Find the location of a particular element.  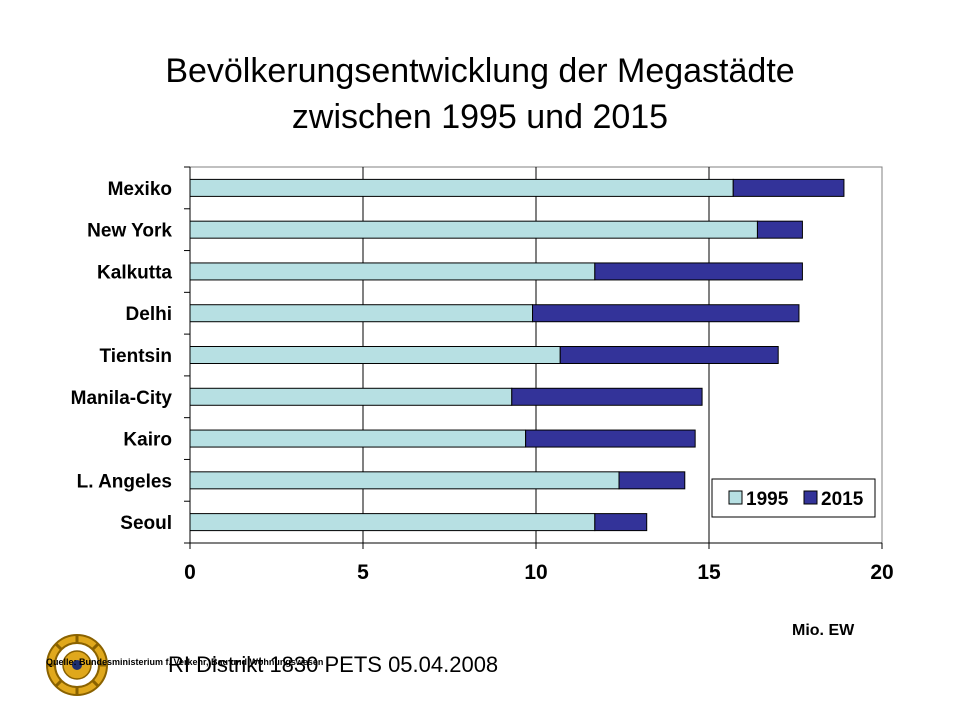

y-category-label: Delhi is located at coordinates (149, 314).